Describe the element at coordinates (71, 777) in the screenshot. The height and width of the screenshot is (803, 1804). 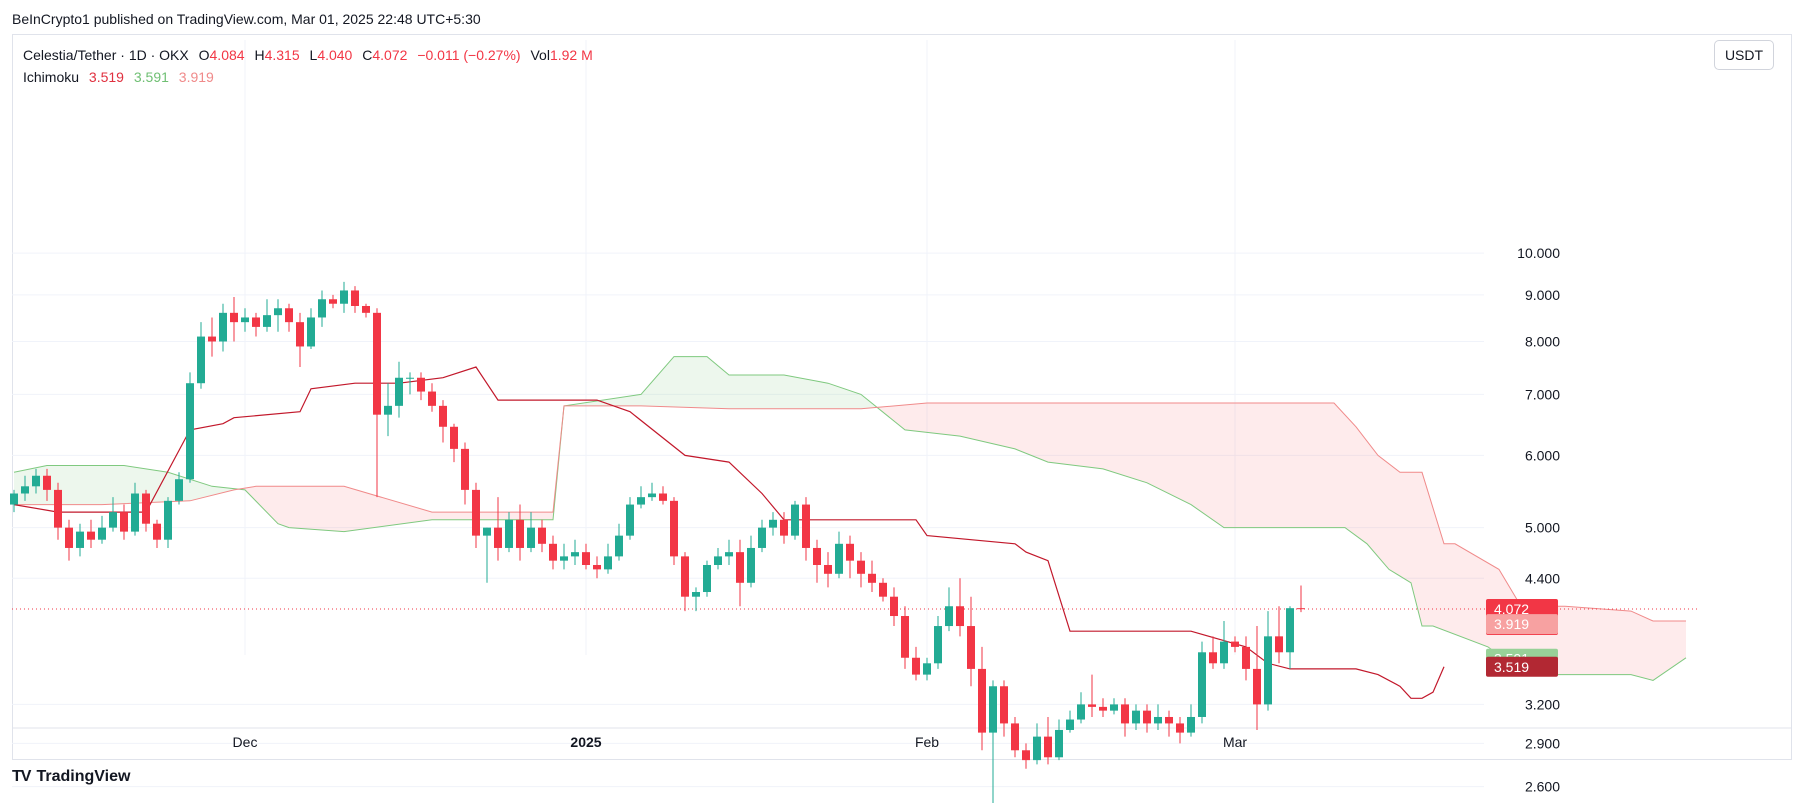
I see `tradingview-brand: TV TradingView` at that location.